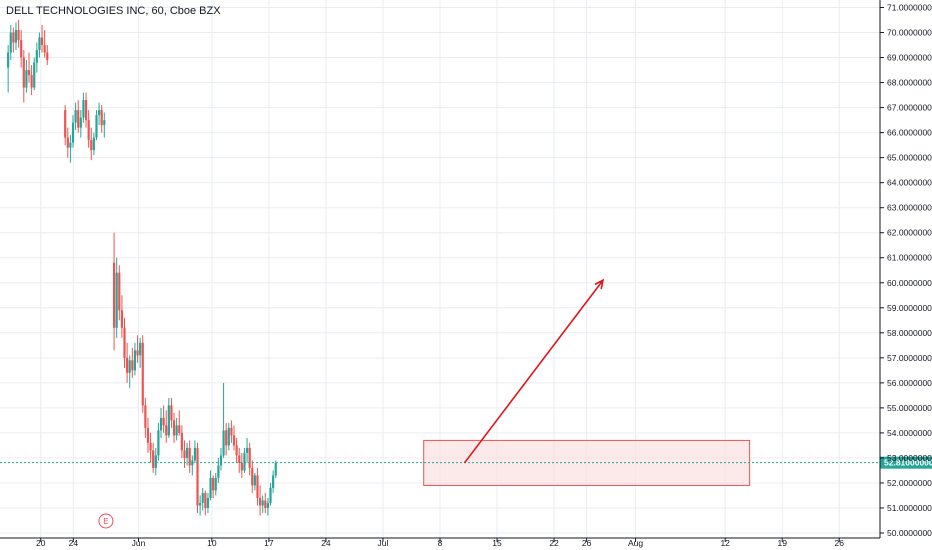 Image resolution: width=932 pixels, height=550 pixels. What do you see at coordinates (908, 463) in the screenshot?
I see `current-price-label: 52.81000000` at bounding box center [908, 463].